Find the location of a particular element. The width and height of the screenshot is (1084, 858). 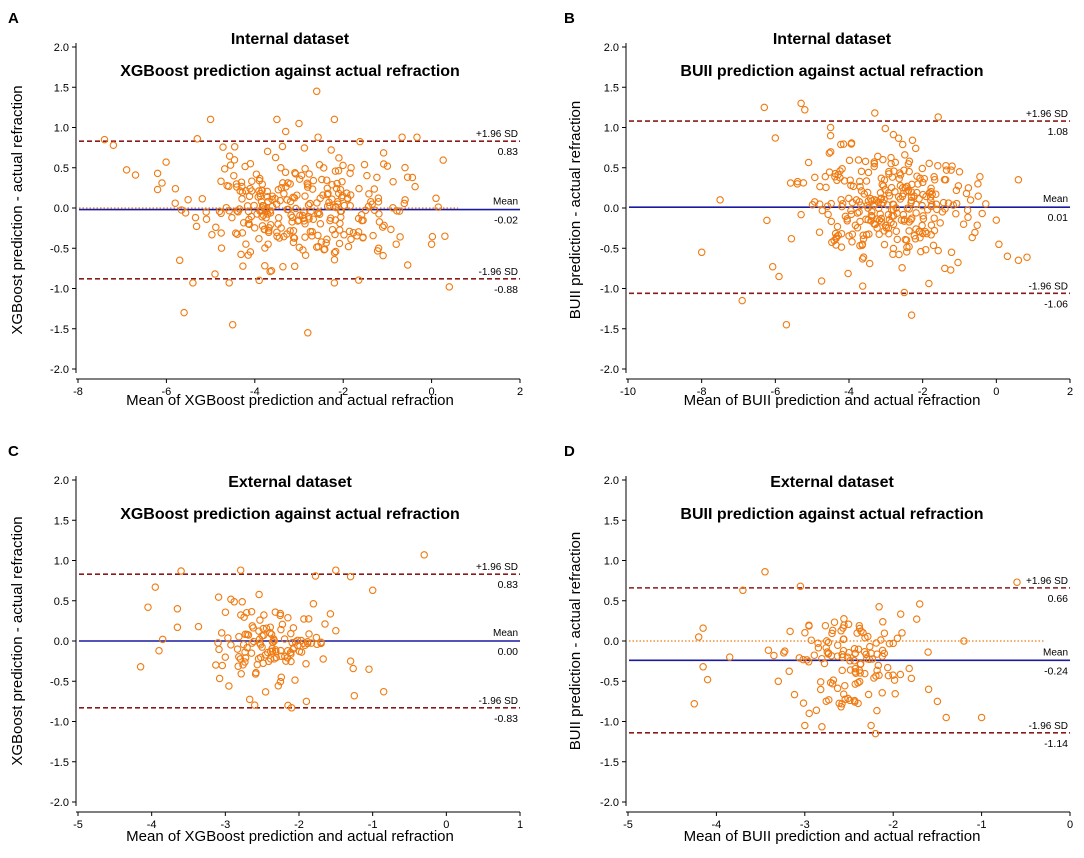

y-tick-label: 2.0 is located at coordinates (611, 48).